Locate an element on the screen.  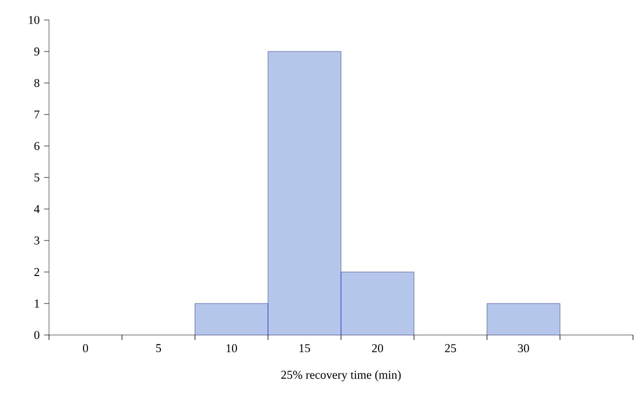
x-tick-label: 10 is located at coordinates (232, 348).